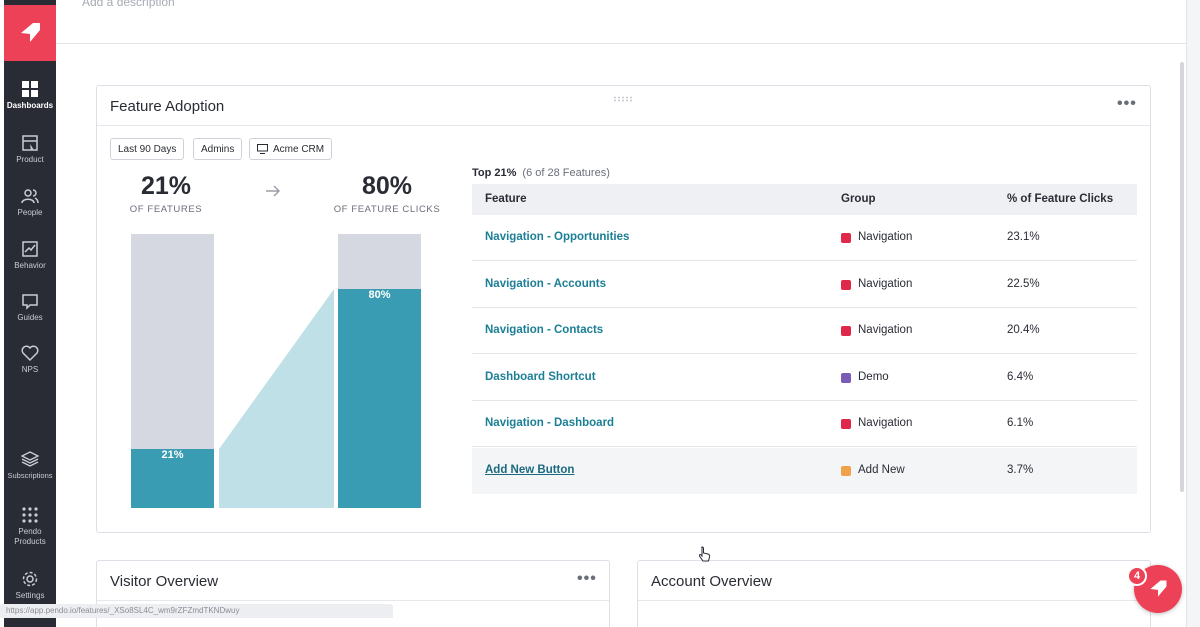 The height and width of the screenshot is (627, 1200). What do you see at coordinates (262, 149) in the screenshot?
I see `monitor-icon` at bounding box center [262, 149].